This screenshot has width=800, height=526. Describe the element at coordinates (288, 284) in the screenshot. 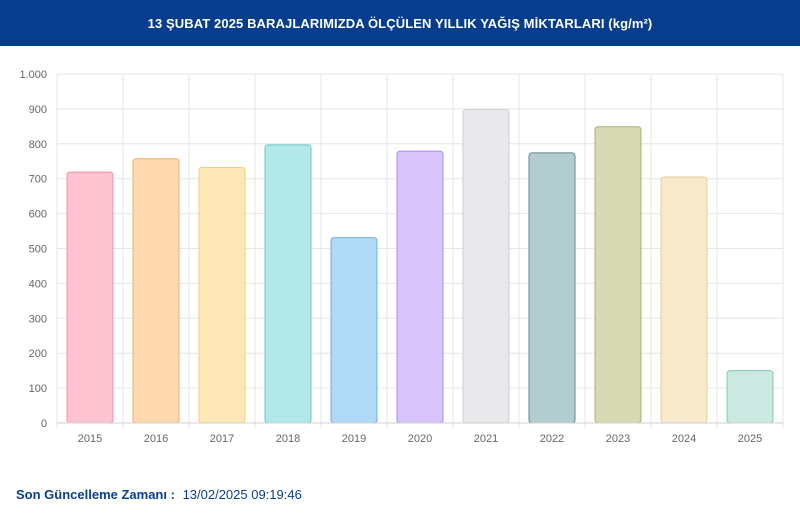

I see `bar-2018` at that location.